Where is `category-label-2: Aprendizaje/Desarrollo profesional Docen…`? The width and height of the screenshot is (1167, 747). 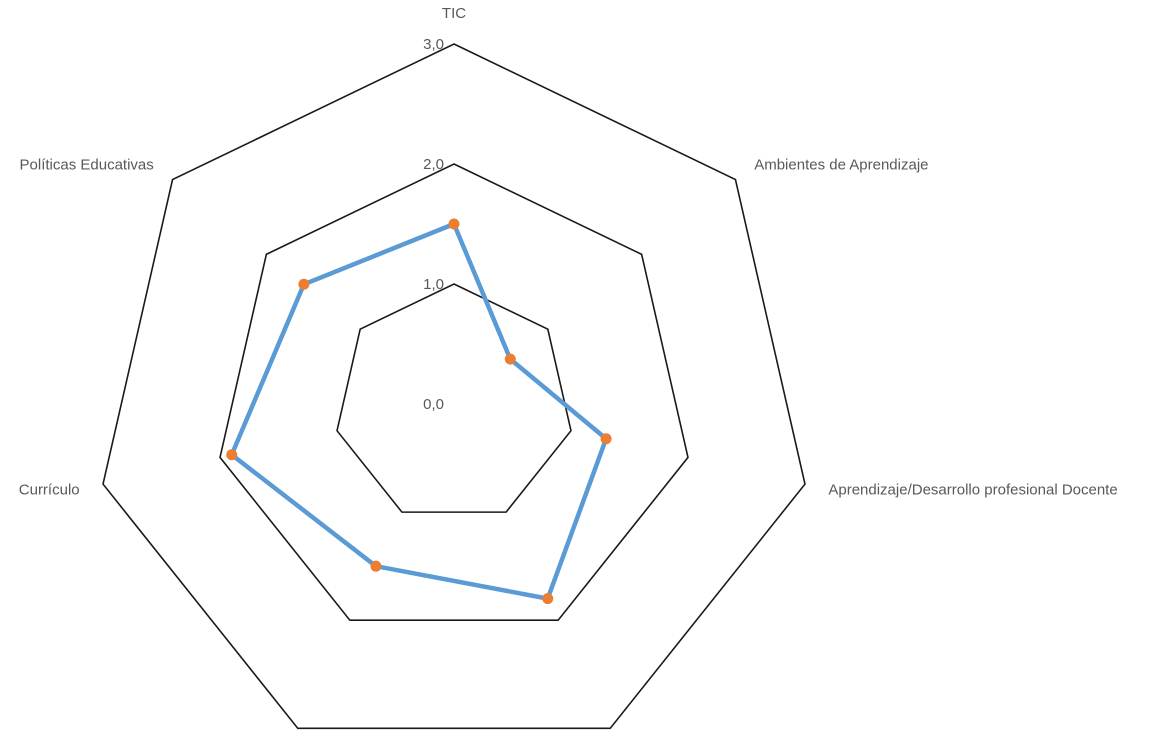 category-label-2: Aprendizaje/Desarrollo profesional Docen… is located at coordinates (972, 489).